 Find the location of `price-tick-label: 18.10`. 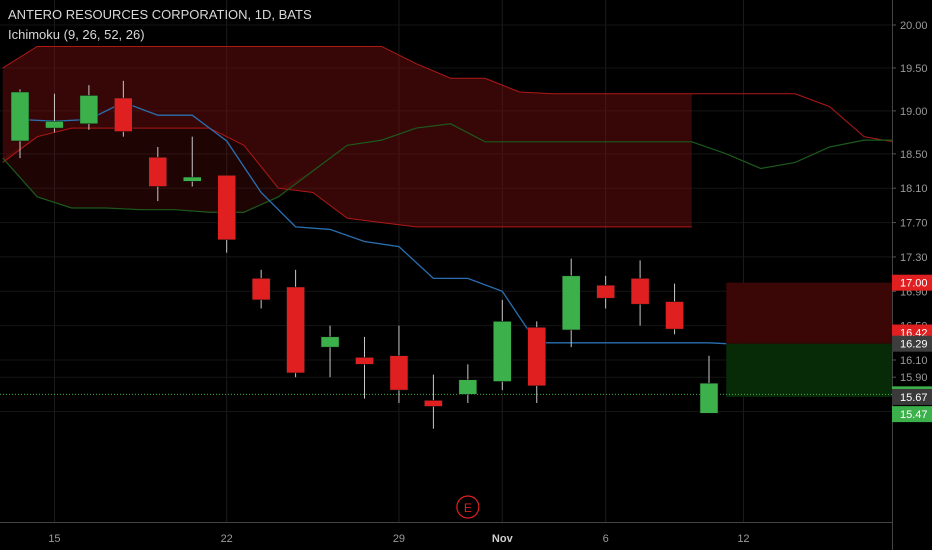

price-tick-label: 18.10 is located at coordinates (914, 189).